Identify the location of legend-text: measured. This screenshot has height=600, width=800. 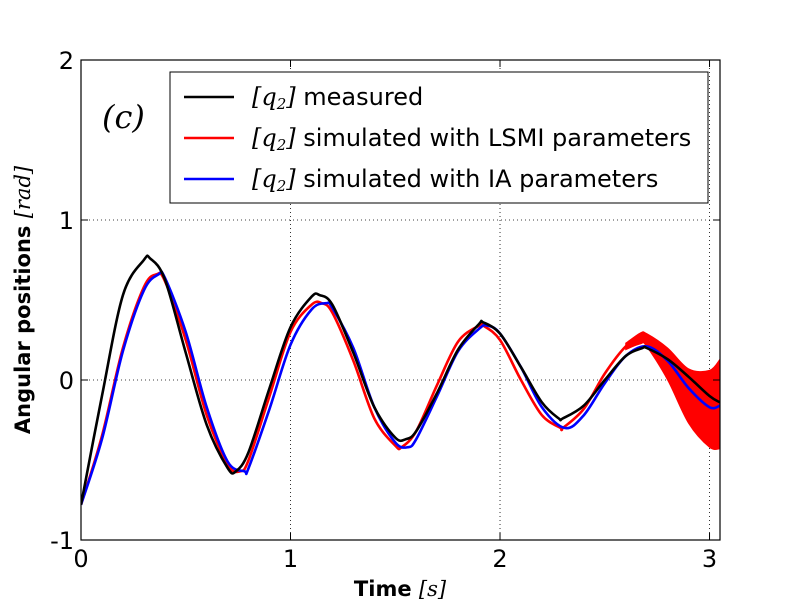
(360, 97).